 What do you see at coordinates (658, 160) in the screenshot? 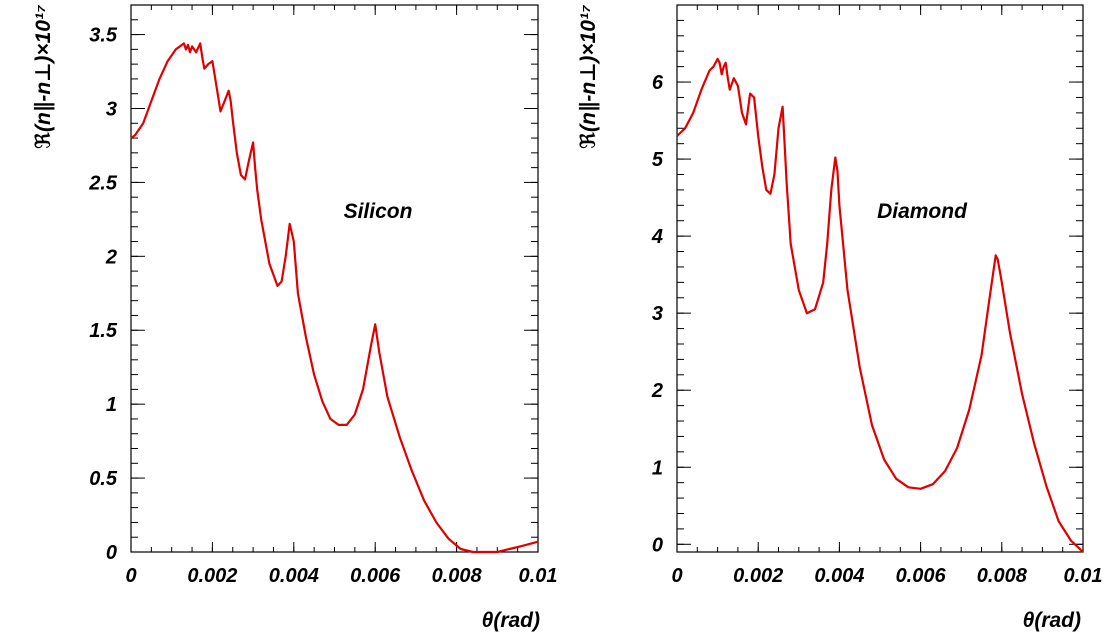
I see `y-tick-label: 5` at bounding box center [658, 160].